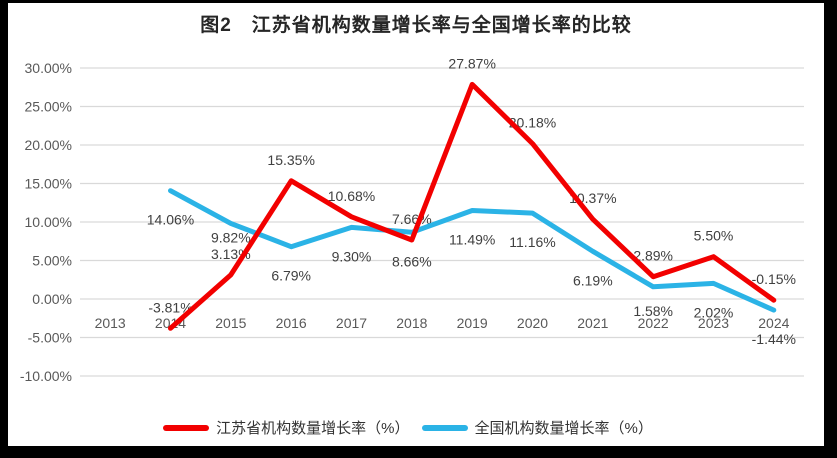 The width and height of the screenshot is (837, 458). What do you see at coordinates (351, 196) in the screenshot?
I see `data-label: 10.68%` at bounding box center [351, 196].